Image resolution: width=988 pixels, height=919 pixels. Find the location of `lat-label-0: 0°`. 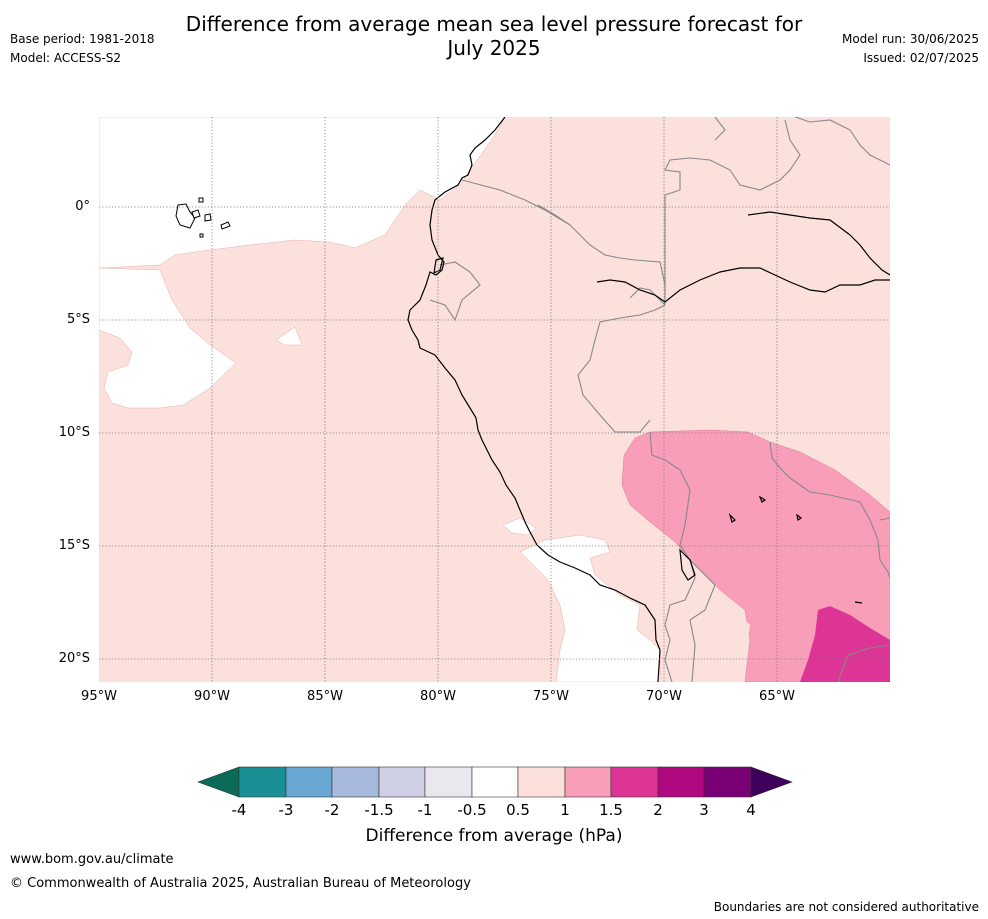

lat-label-0: 0° is located at coordinates (82, 206).